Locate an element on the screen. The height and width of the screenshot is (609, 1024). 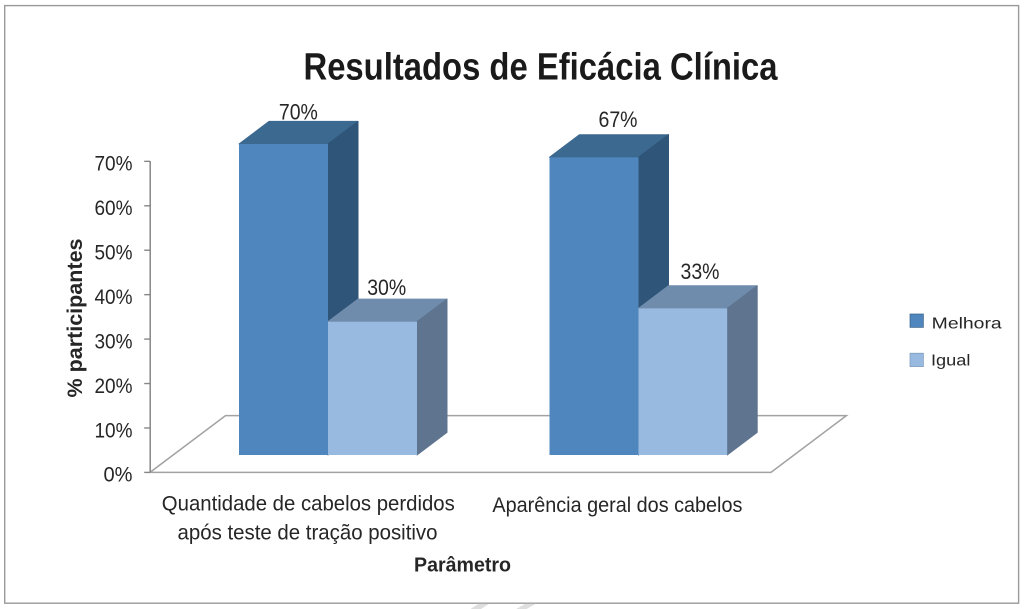
svg-text: 10% is located at coordinates (114, 430).